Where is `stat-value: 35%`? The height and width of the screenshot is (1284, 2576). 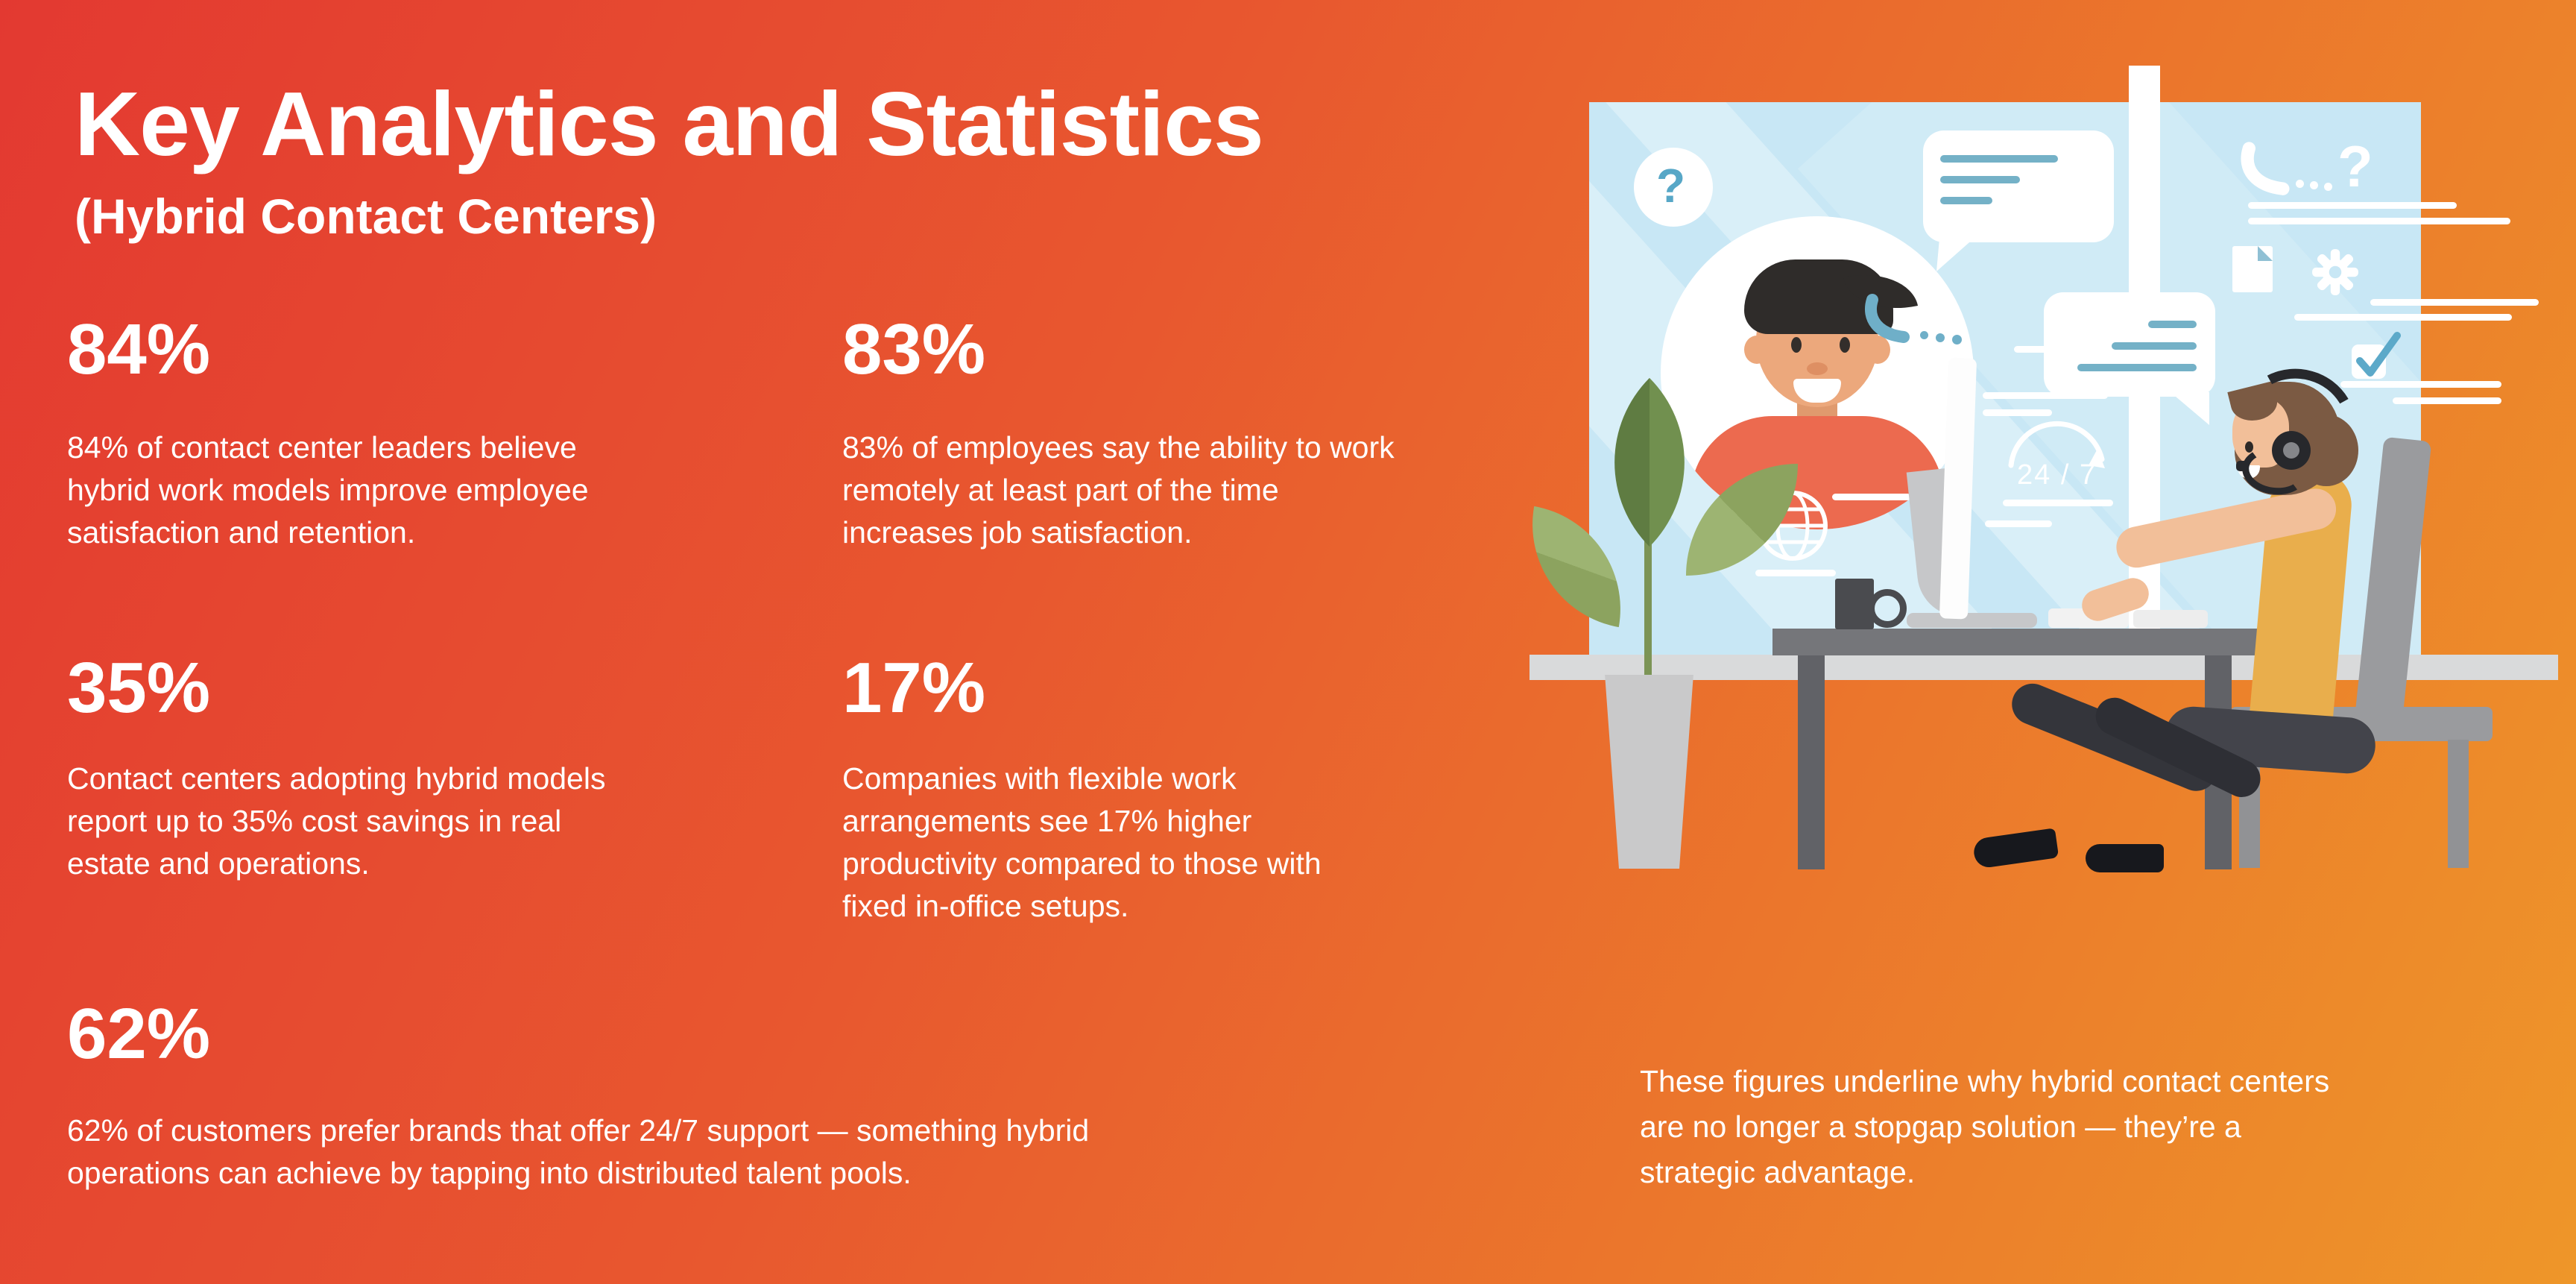 stat-value: 35% is located at coordinates (139, 688).